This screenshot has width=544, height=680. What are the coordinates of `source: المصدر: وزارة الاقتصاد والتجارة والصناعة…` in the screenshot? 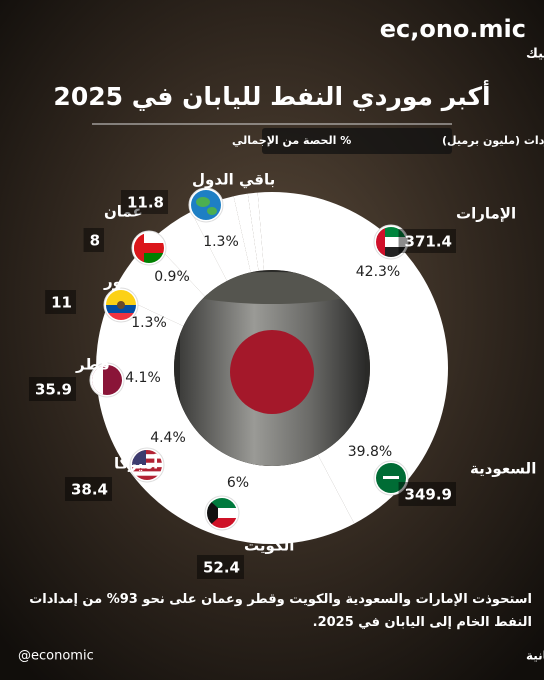 It's located at (535, 656).